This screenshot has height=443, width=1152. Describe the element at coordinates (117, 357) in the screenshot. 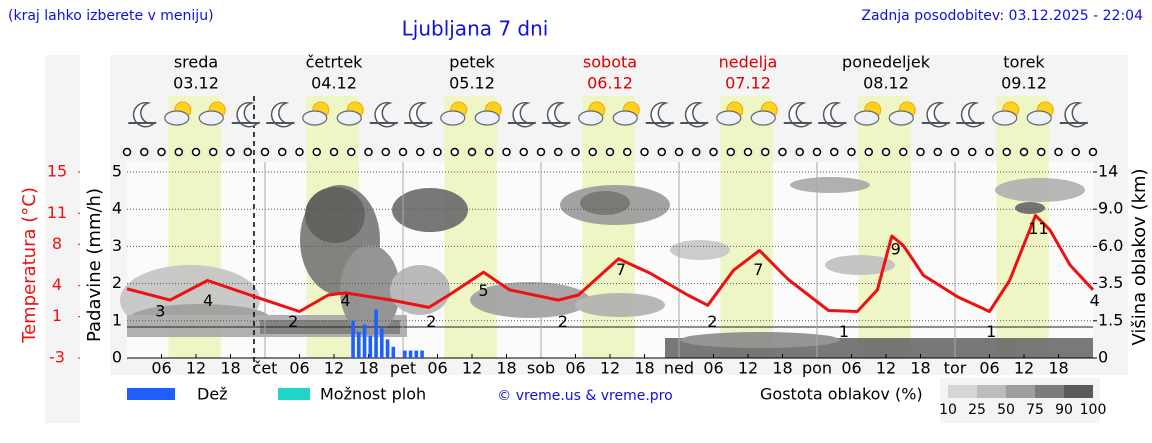

I see `y-tick-label: 0` at that location.